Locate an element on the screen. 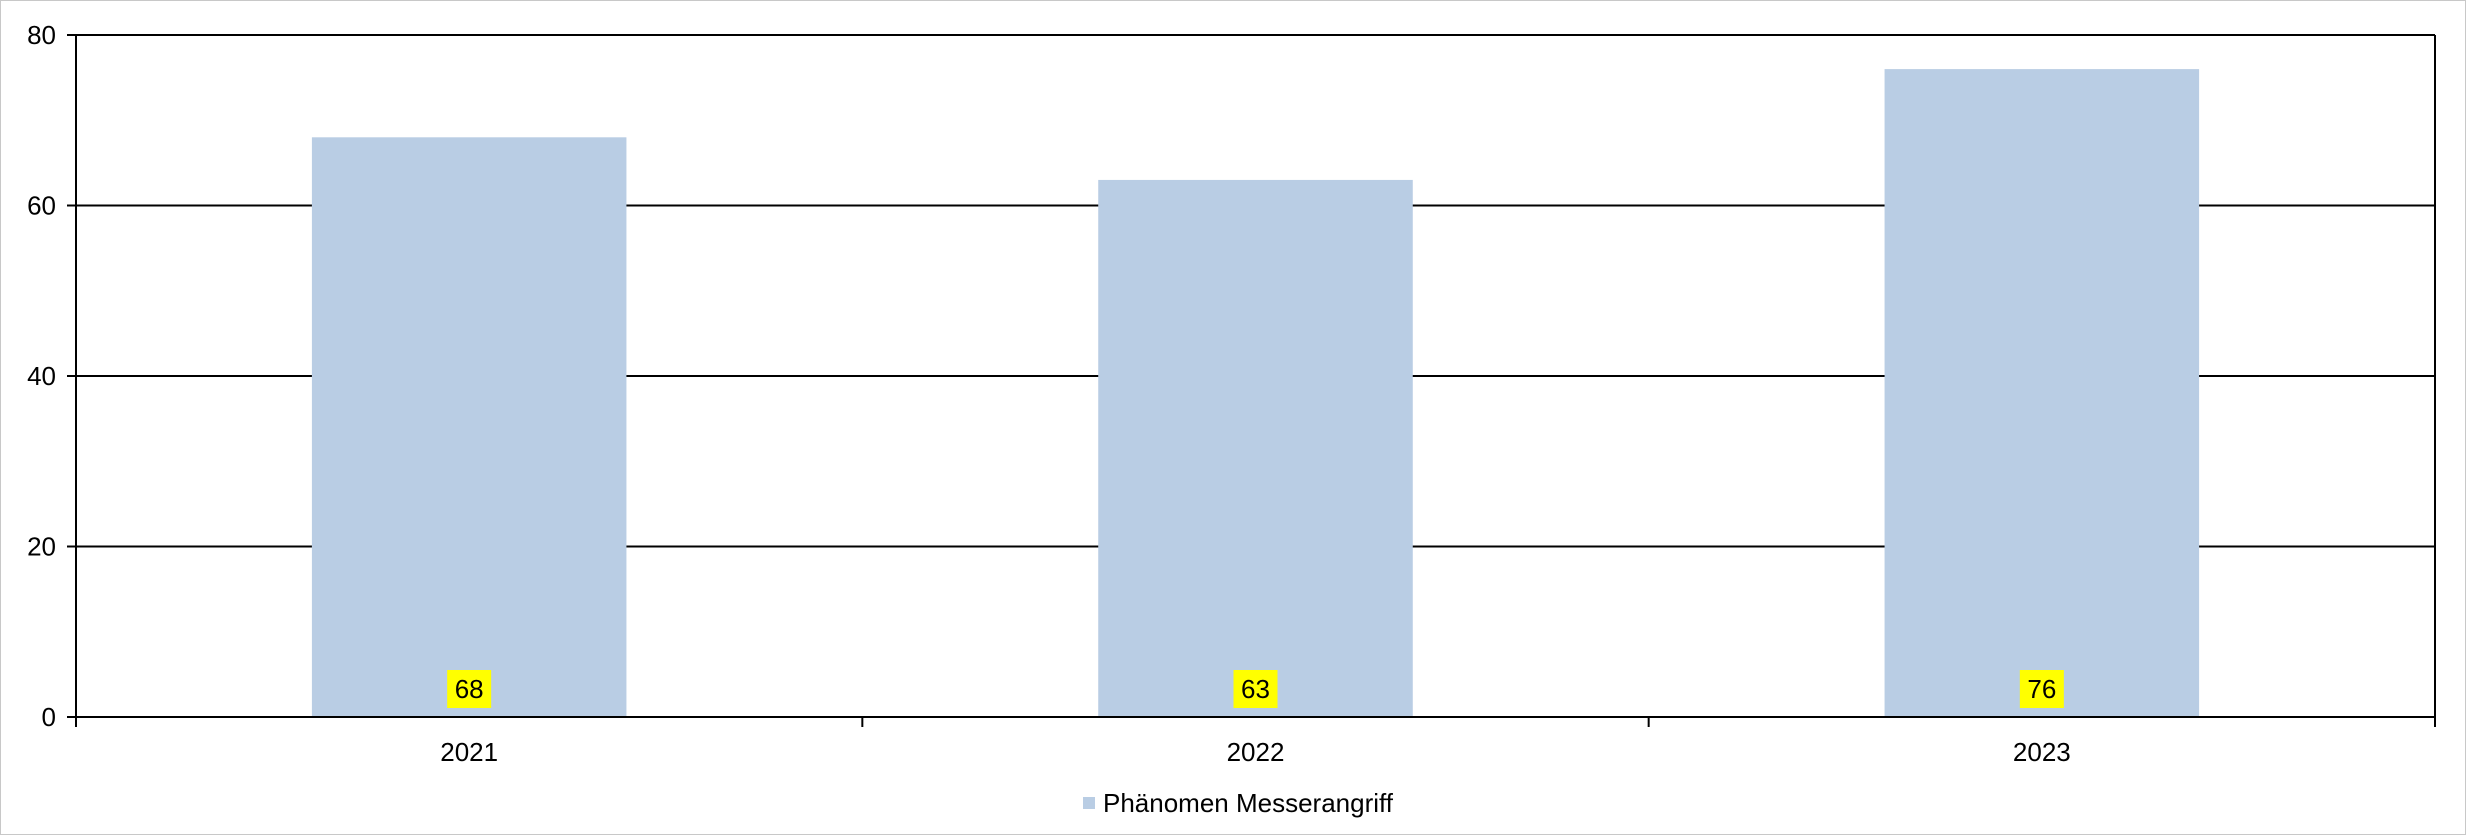  y-tick-label: 40 is located at coordinates (41, 376).